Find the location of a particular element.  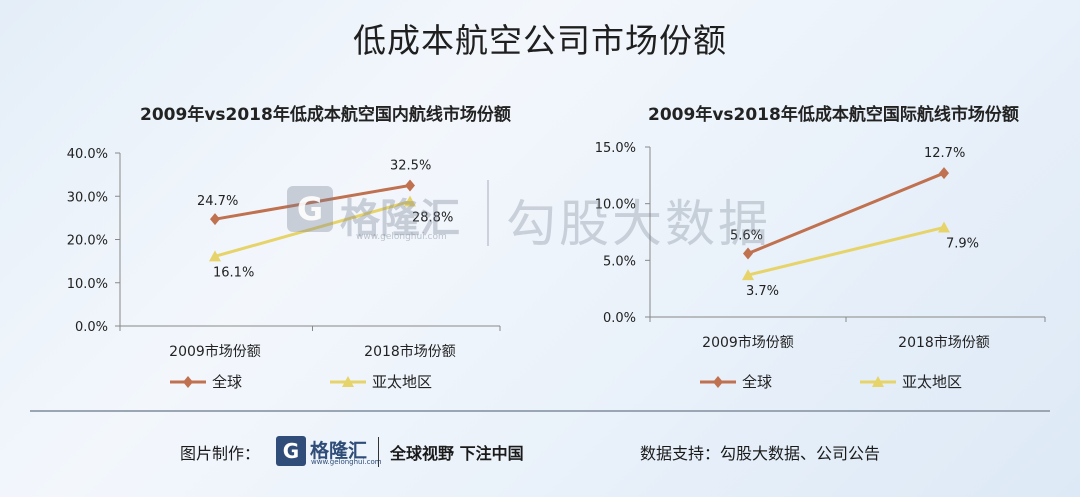

y-tick-label: 40.0% is located at coordinates (87, 154).